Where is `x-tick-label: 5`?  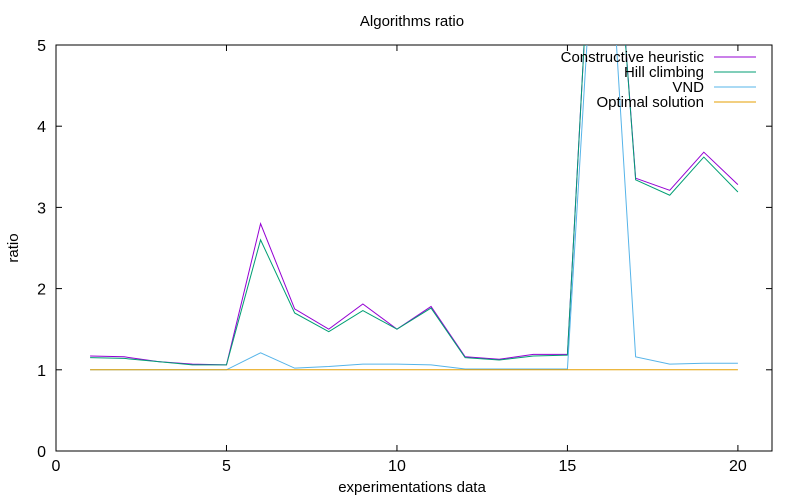 x-tick-label: 5 is located at coordinates (226, 466).